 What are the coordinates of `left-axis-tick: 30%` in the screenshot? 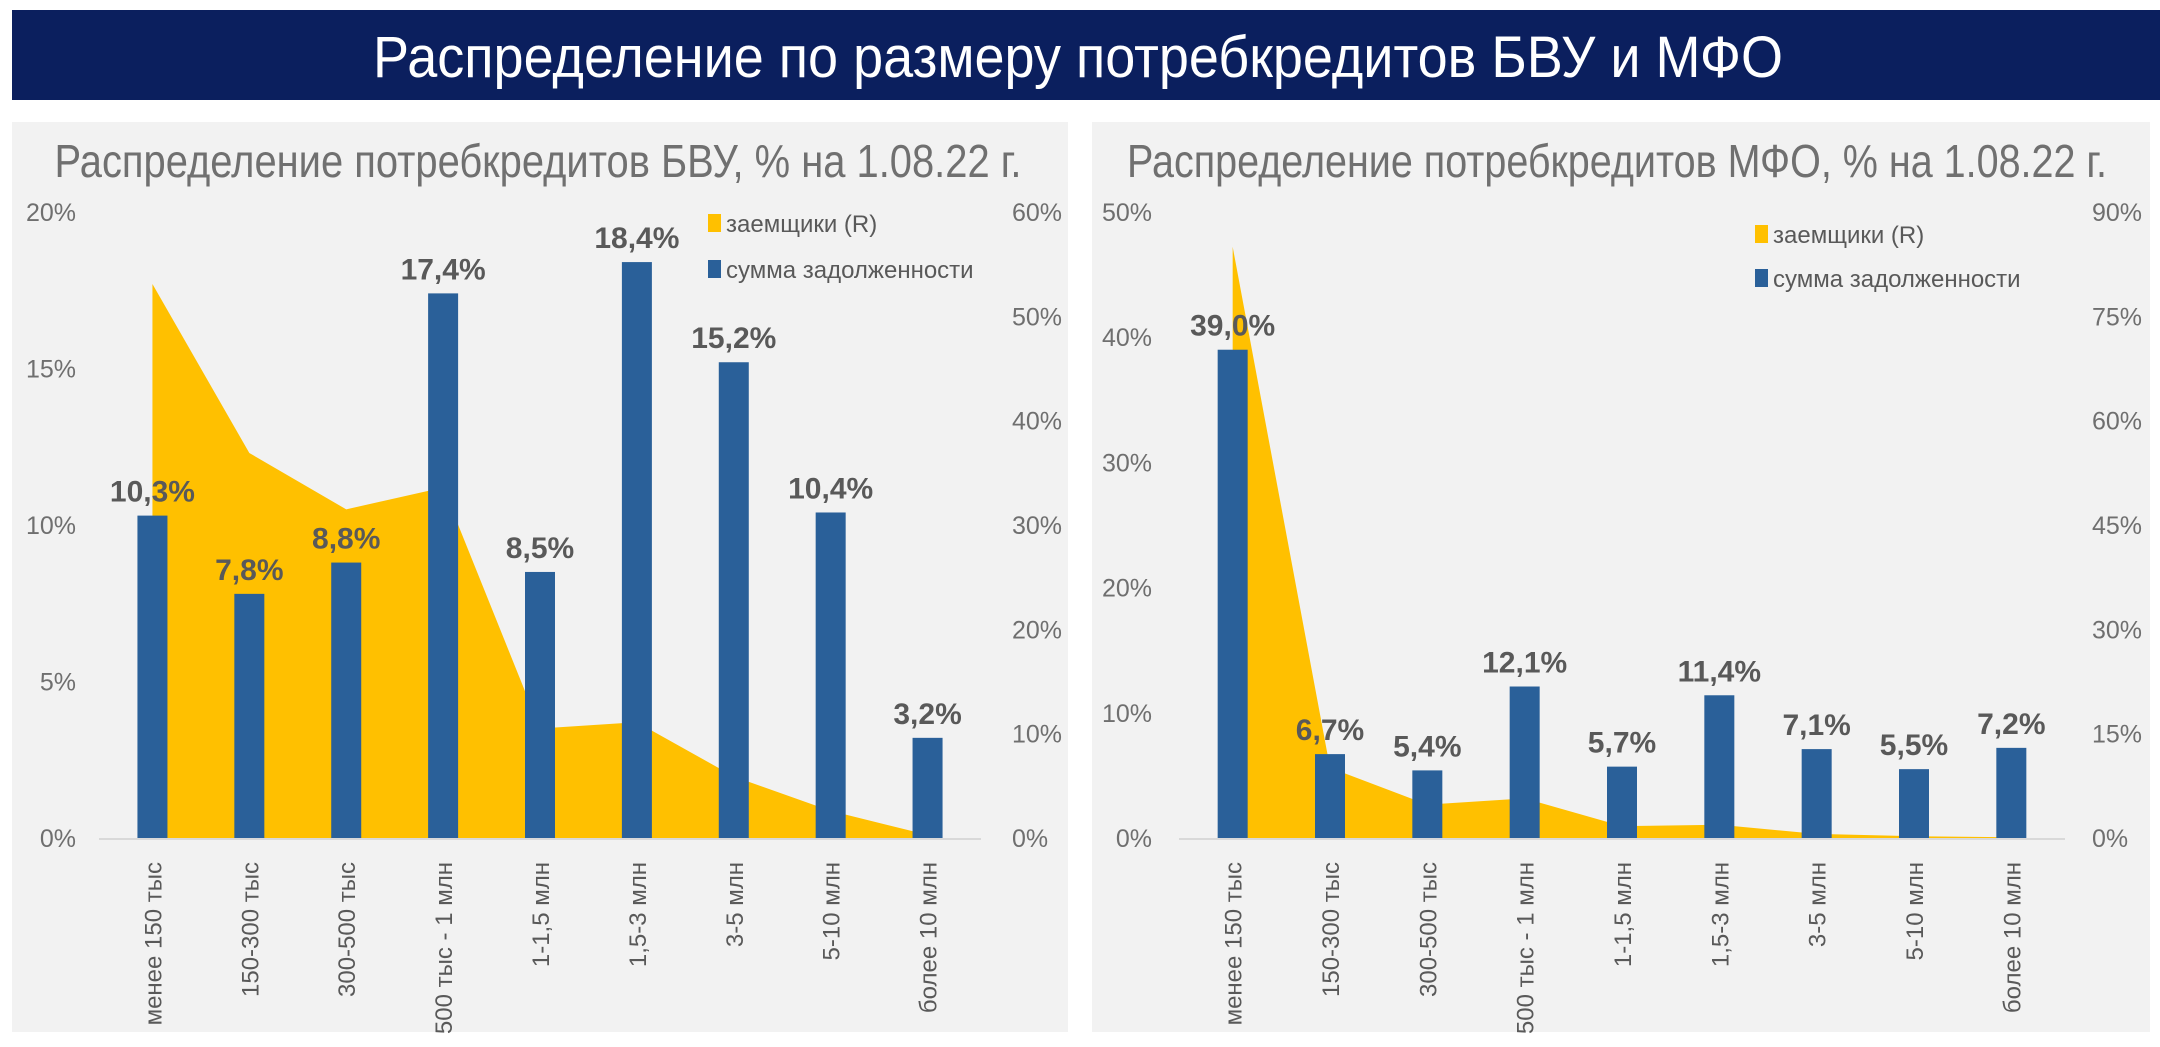 It's located at (1127, 463).